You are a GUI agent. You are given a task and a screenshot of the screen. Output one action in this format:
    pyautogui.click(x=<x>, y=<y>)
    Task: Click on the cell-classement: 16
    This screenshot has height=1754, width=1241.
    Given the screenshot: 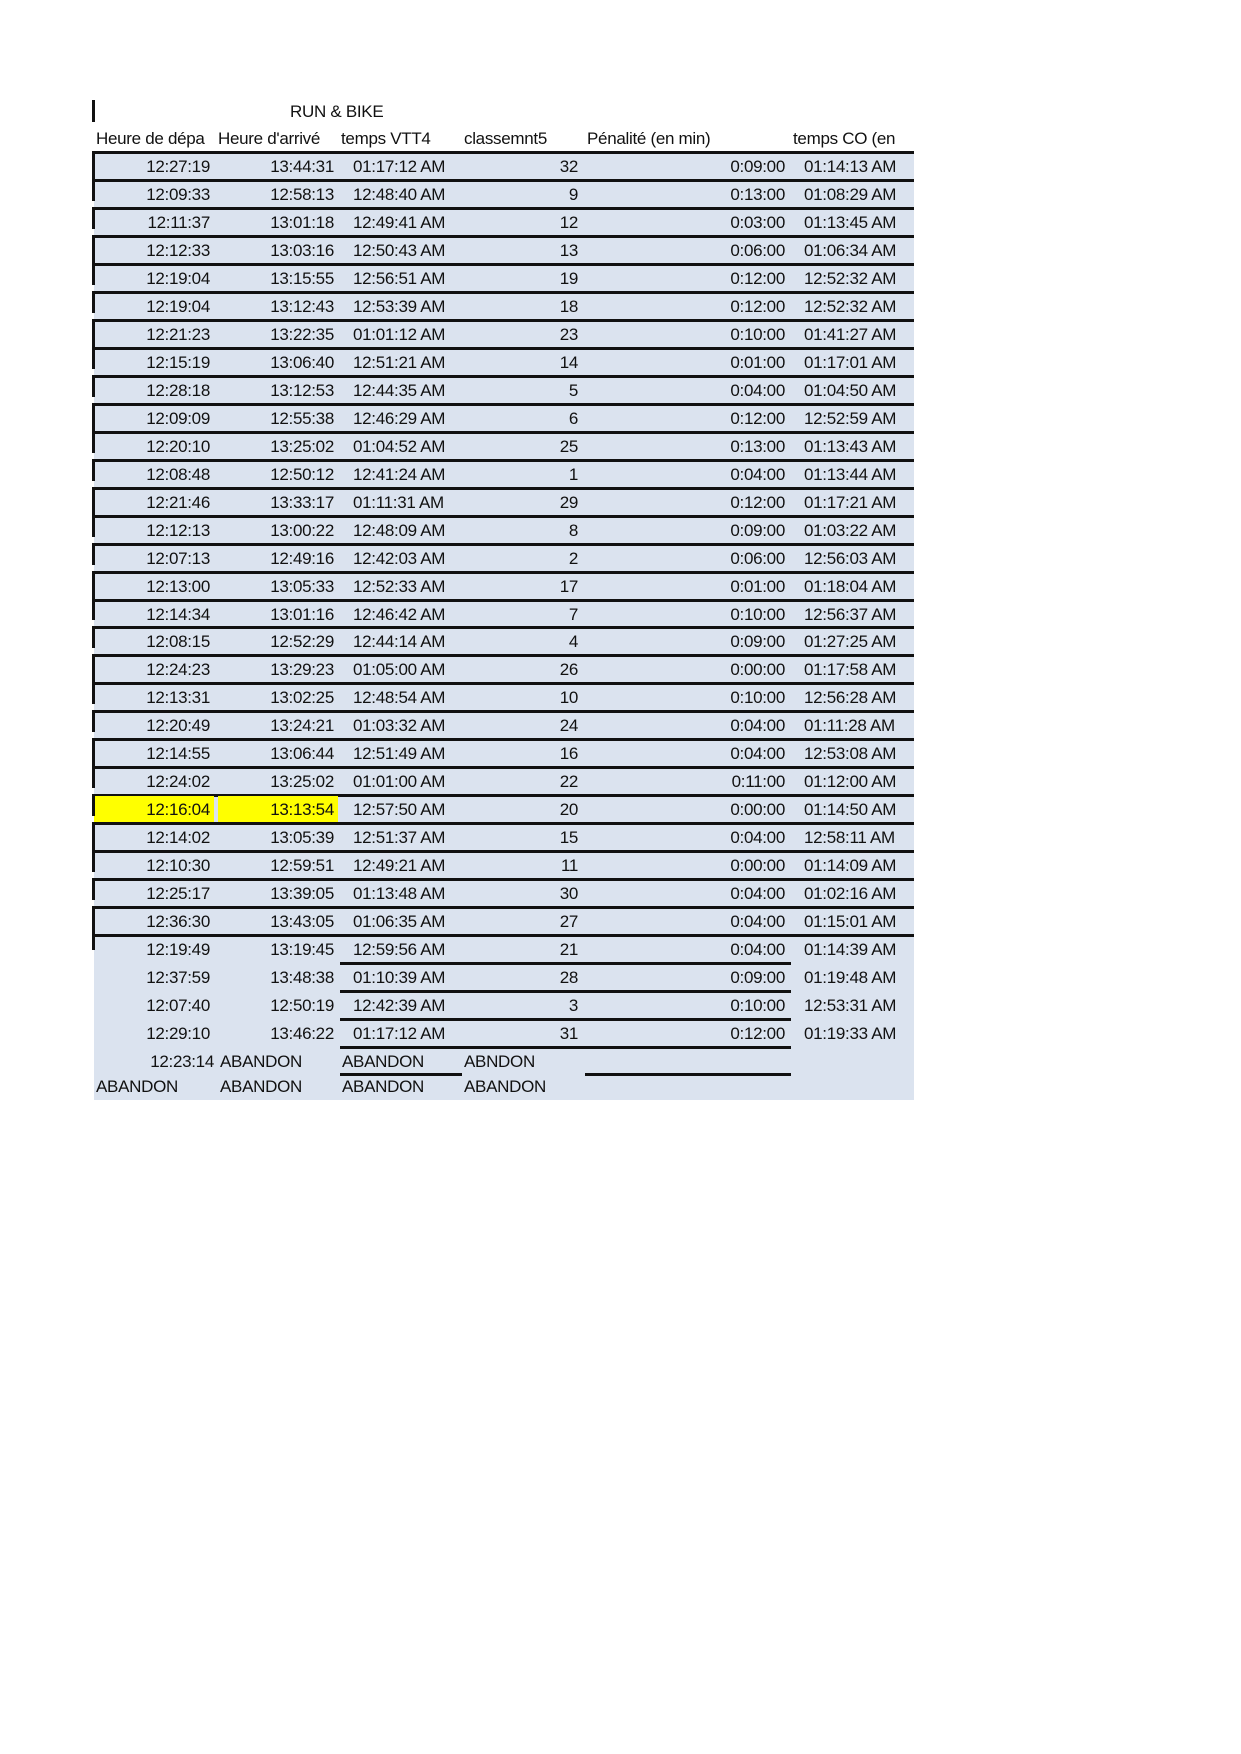 What is the action you would take?
    pyautogui.click(x=569, y=754)
    